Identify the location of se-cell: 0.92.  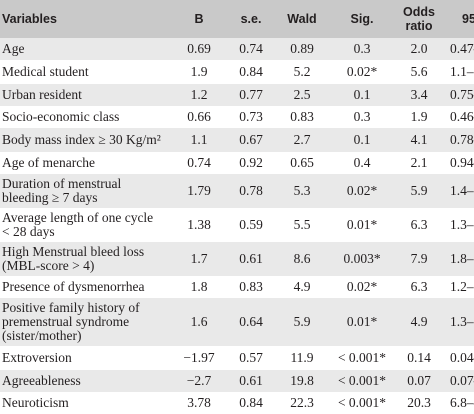
(251, 162).